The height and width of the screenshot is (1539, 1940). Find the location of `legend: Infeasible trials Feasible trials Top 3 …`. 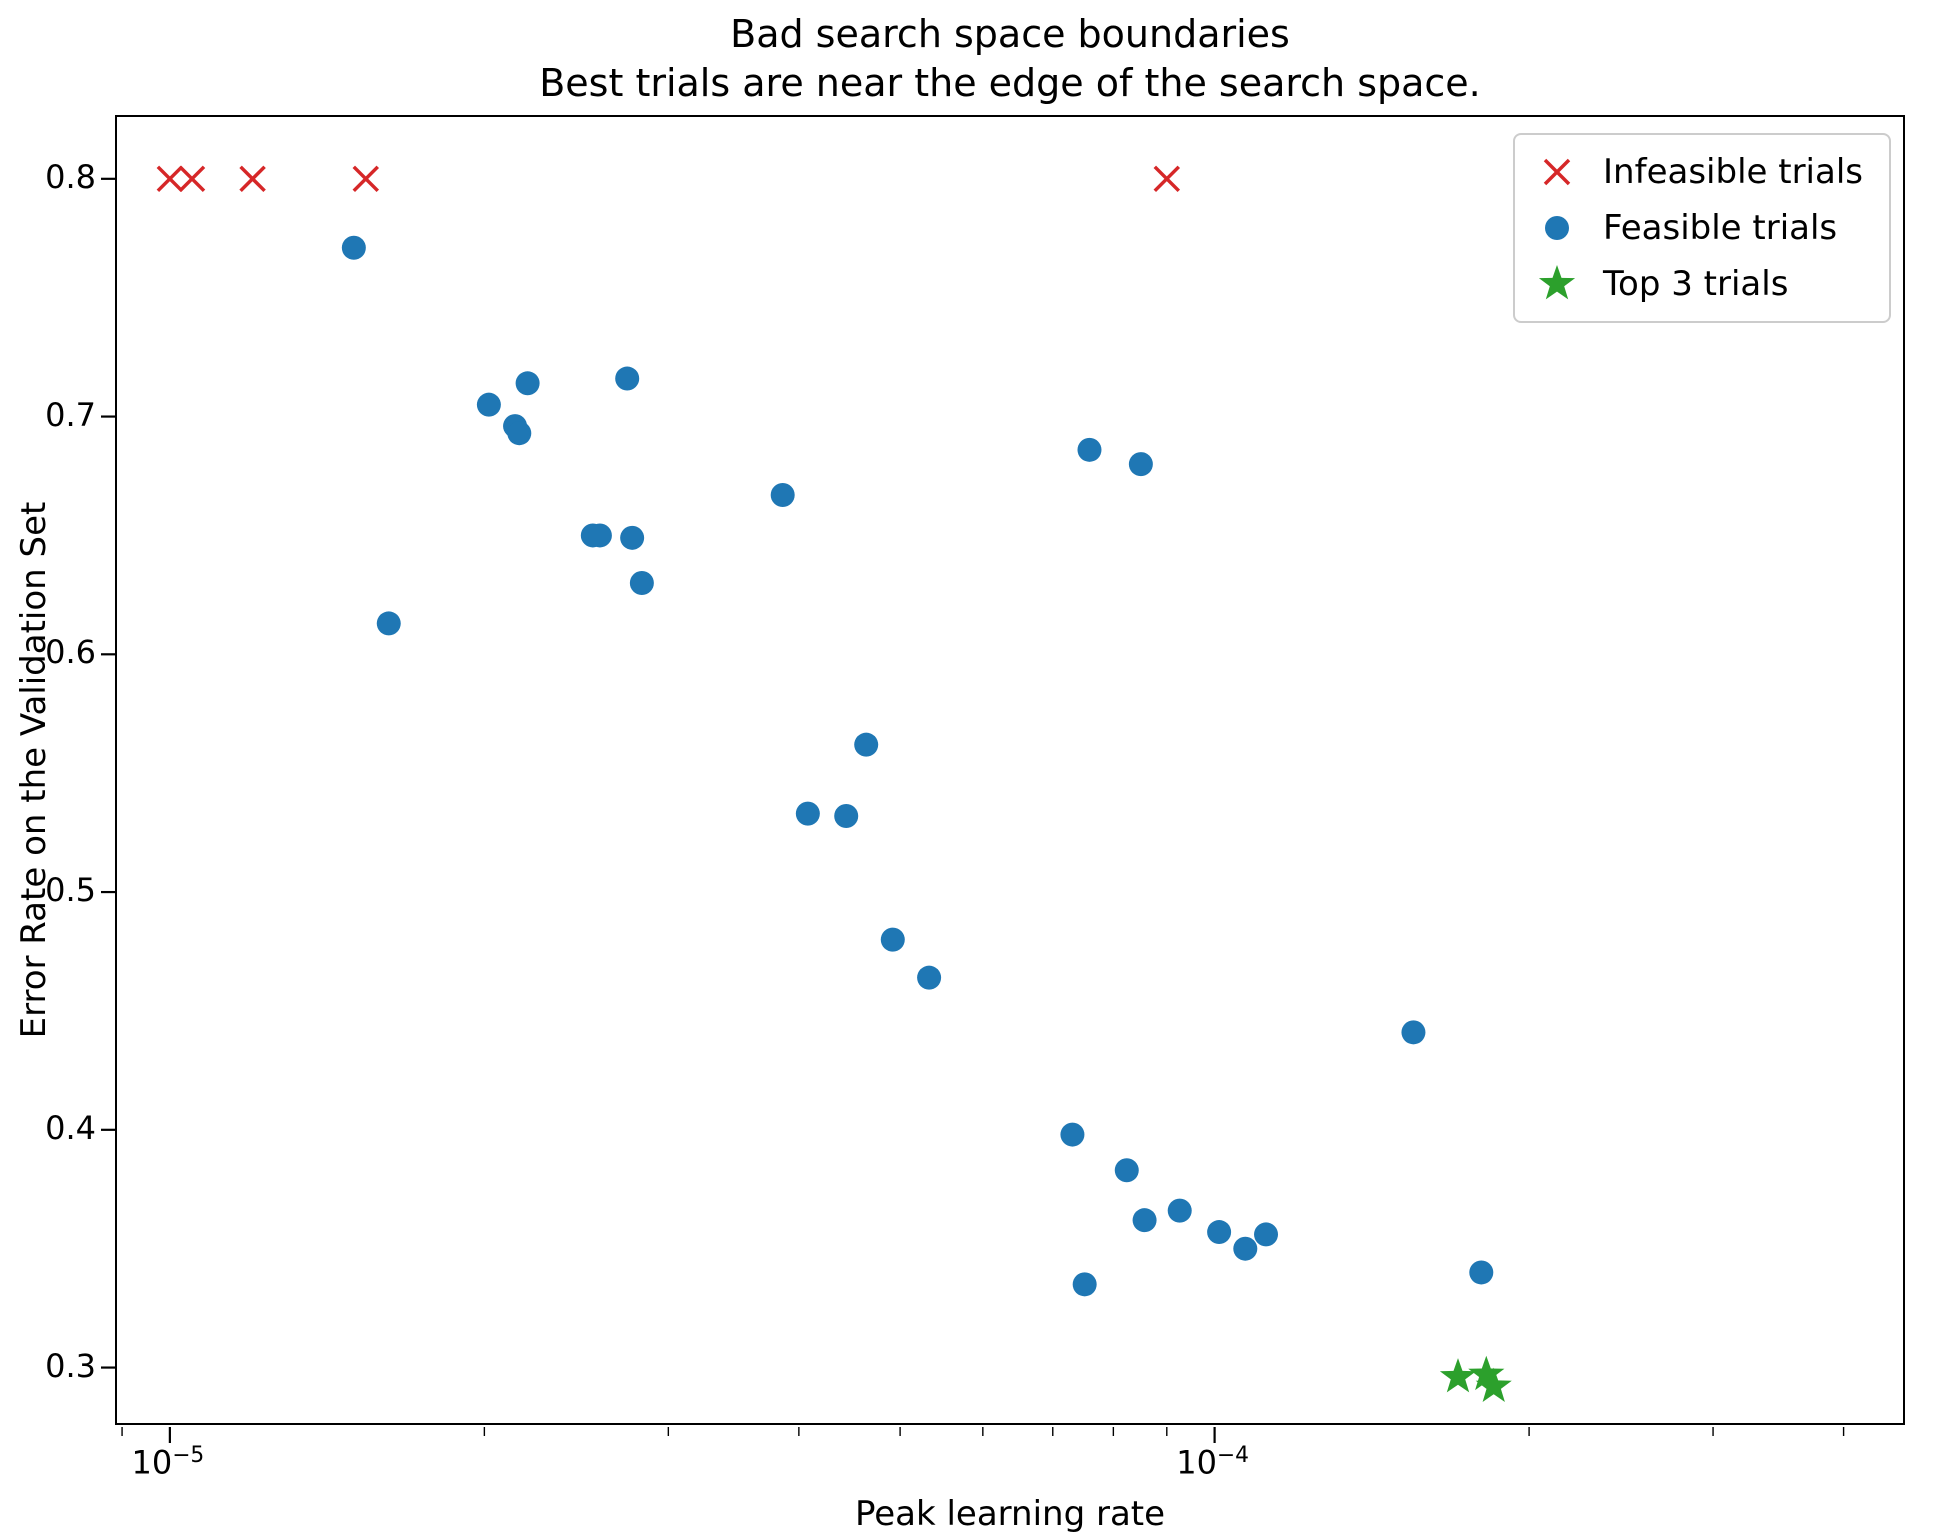

legend: Infeasible trials Feasible trials Top 3 … is located at coordinates (1702, 228).